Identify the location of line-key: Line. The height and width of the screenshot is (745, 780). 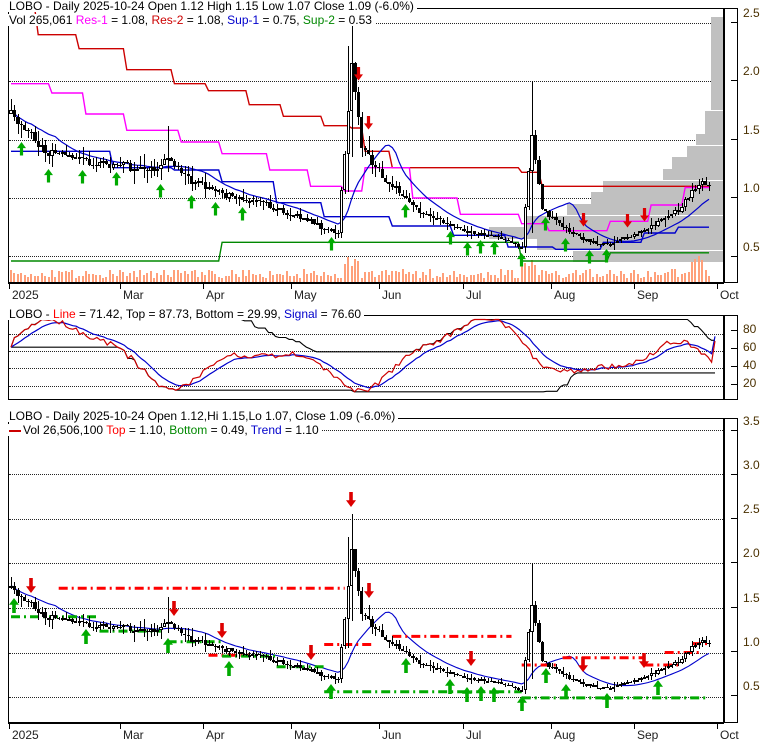
(64, 314).